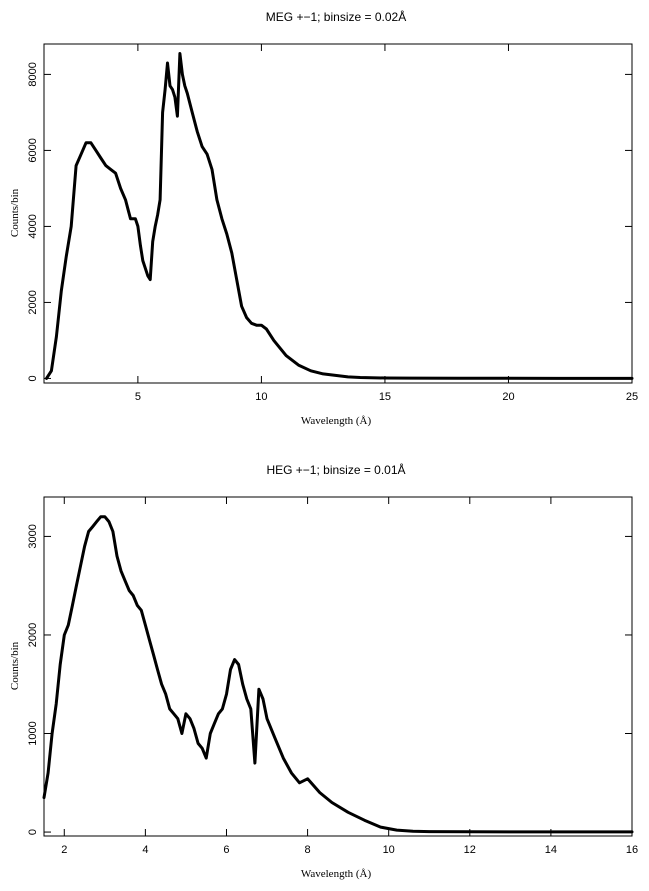 Image resolution: width=649 pixels, height=891 pixels. I want to click on meg-y-tick-label: 0, so click(33, 378).